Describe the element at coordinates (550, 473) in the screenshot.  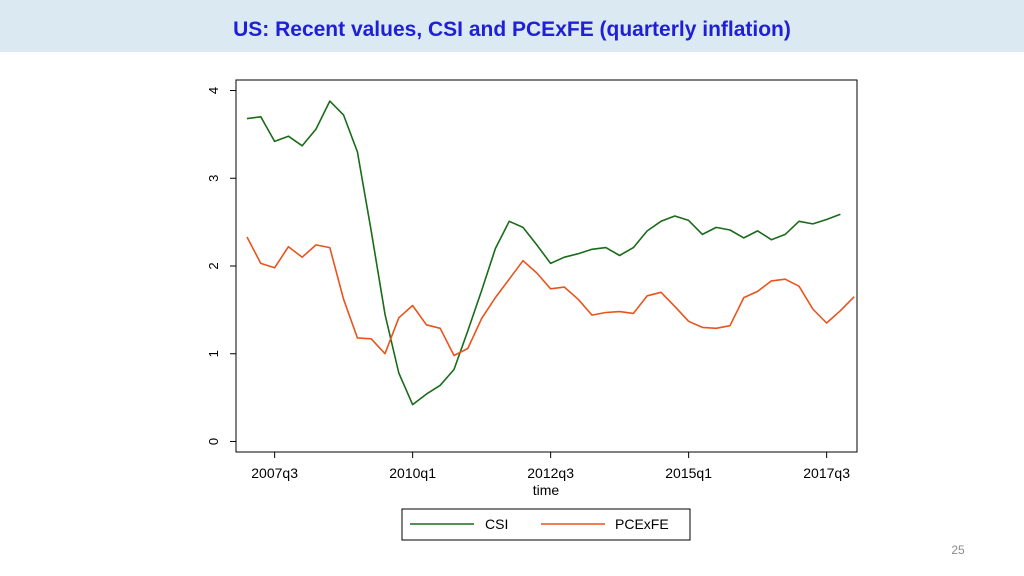
I see `x-tick-label: 2012q3` at that location.